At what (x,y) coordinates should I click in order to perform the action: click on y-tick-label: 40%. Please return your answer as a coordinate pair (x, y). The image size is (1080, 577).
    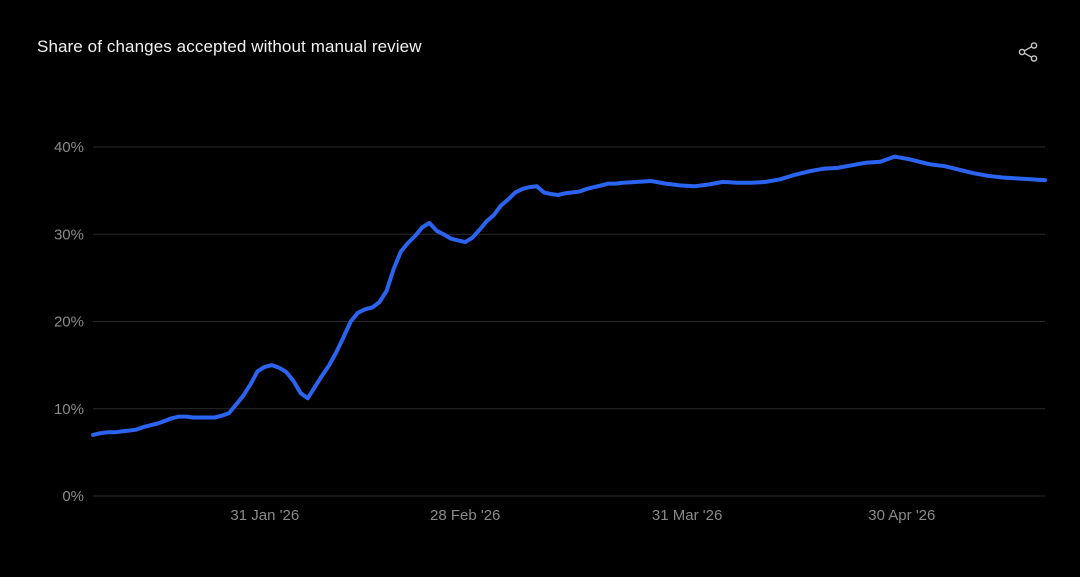
    Looking at the image, I should click on (69, 147).